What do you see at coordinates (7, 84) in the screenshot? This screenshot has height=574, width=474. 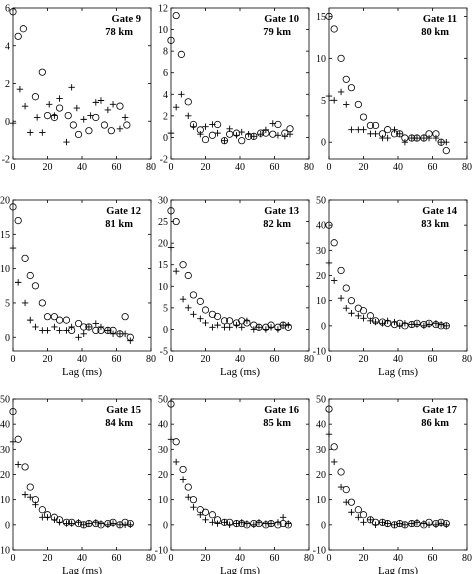 I see `y-tick-label: 2` at bounding box center [7, 84].